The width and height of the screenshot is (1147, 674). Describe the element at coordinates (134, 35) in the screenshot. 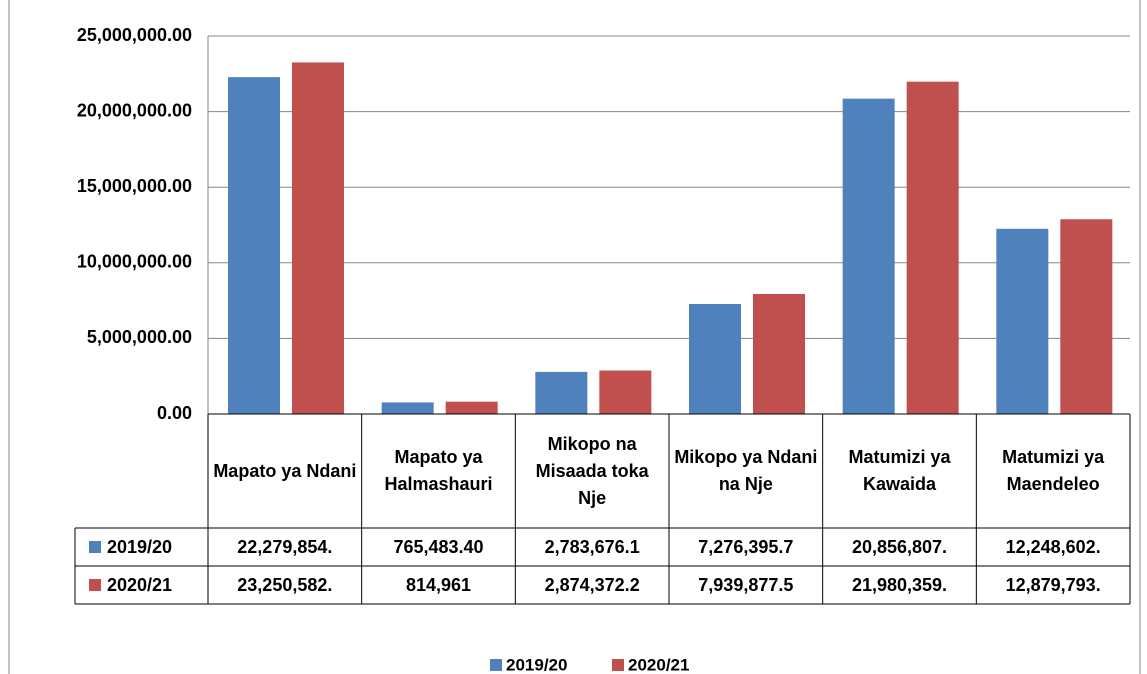

I see `y-tick-label: 25,000,000.00` at that location.